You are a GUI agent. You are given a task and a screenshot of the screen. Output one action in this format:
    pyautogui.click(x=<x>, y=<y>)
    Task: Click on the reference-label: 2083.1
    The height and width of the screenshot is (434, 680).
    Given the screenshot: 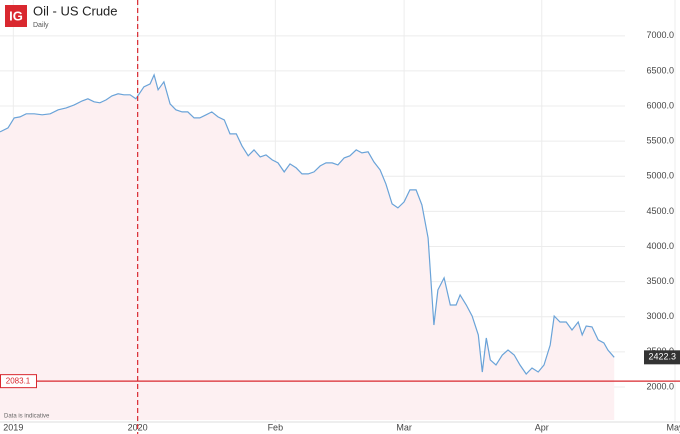 What is the action you would take?
    pyautogui.click(x=18, y=380)
    